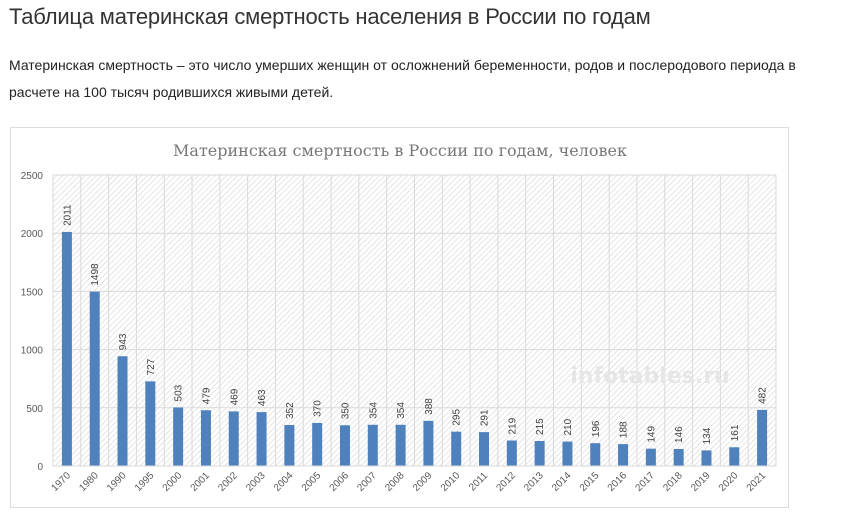 The height and width of the screenshot is (518, 852). I want to click on data-label: 2011, so click(67, 215).